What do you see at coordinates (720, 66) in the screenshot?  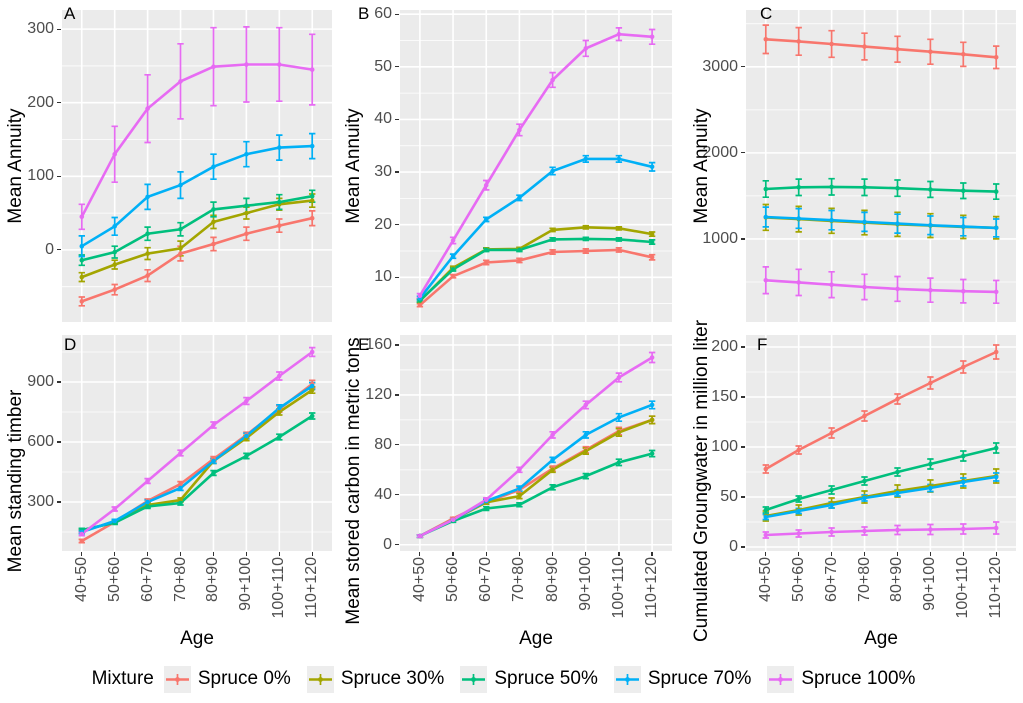 I see `y-tick-label: 3000` at bounding box center [720, 66].